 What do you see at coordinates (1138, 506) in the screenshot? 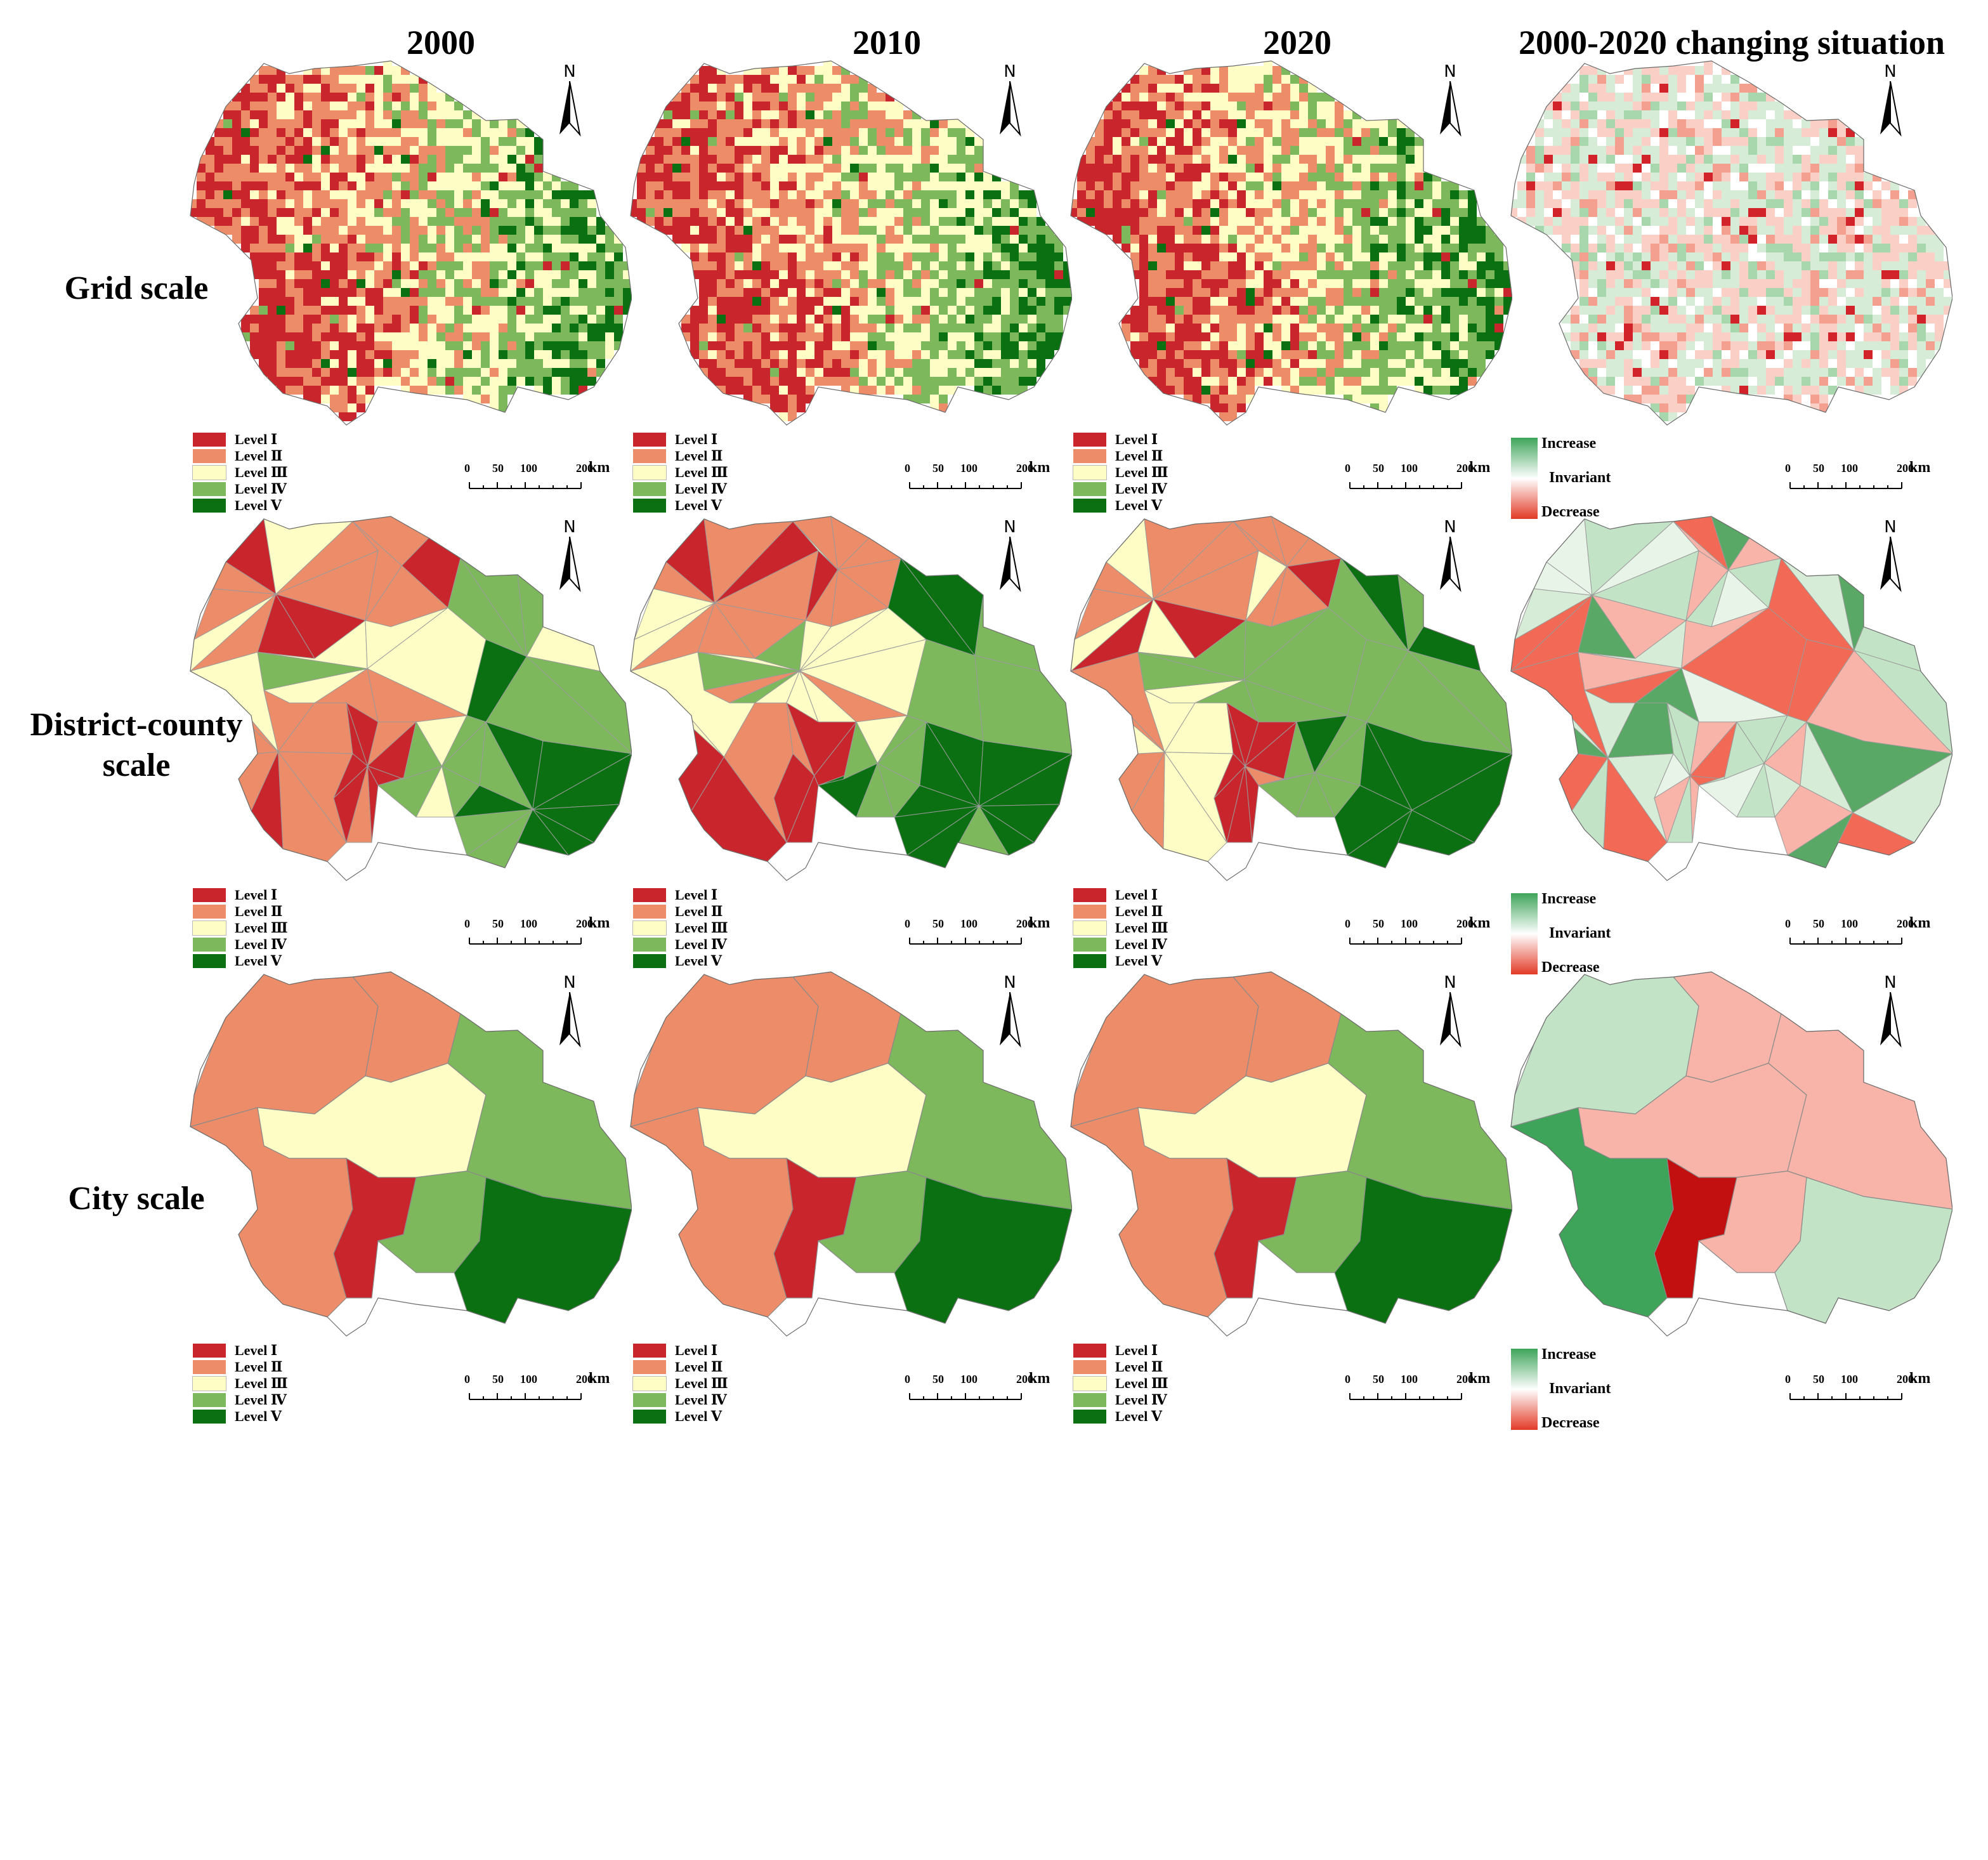
I see `legend-label: Level Ⅴ` at bounding box center [1138, 506].